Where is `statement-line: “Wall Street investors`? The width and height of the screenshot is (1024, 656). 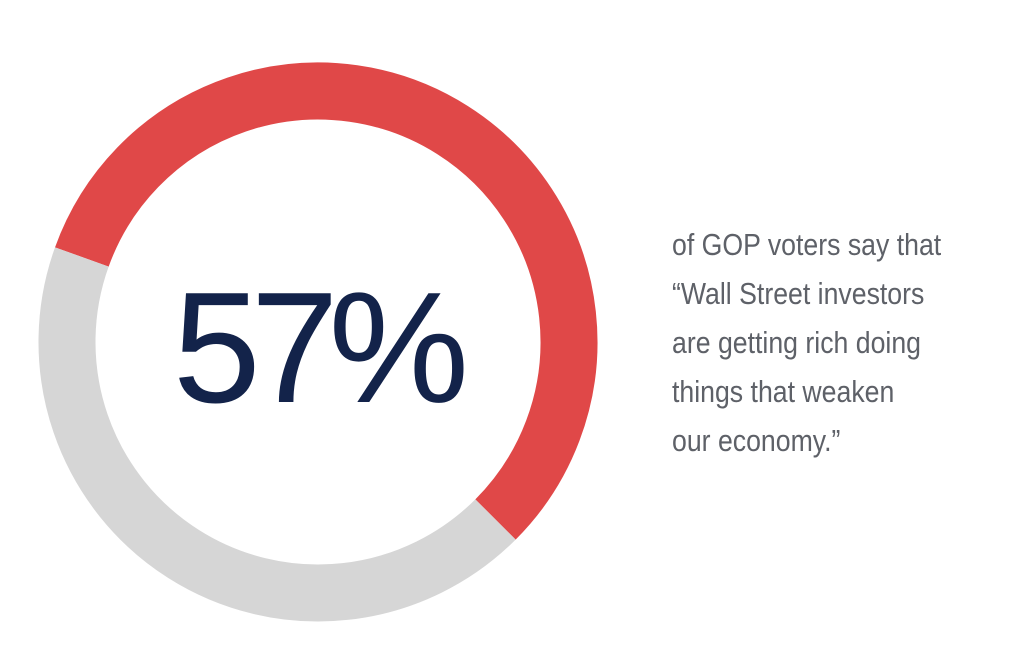 statement-line: “Wall Street investors is located at coordinates (798, 293).